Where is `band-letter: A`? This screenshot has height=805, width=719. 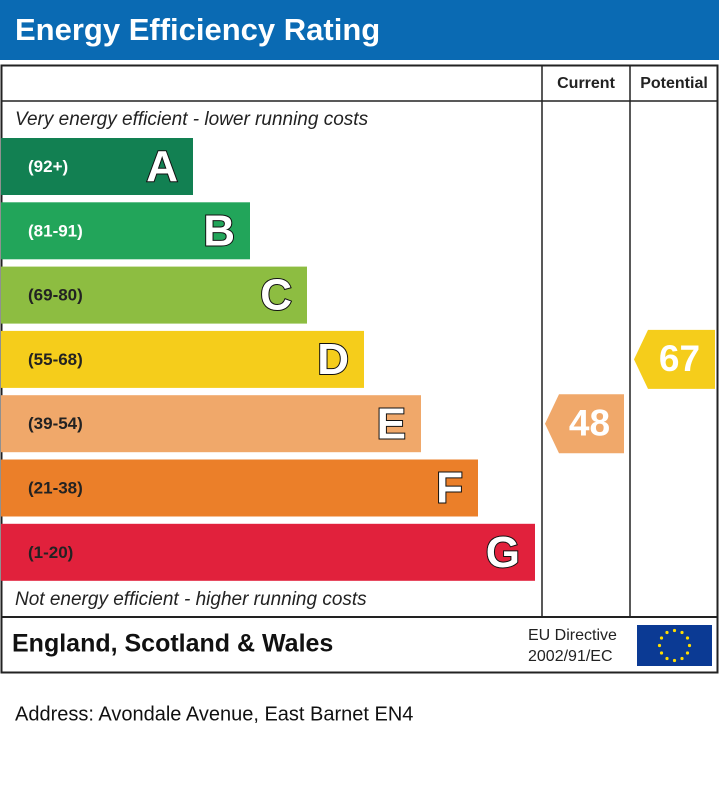
band-letter: A is located at coordinates (162, 166).